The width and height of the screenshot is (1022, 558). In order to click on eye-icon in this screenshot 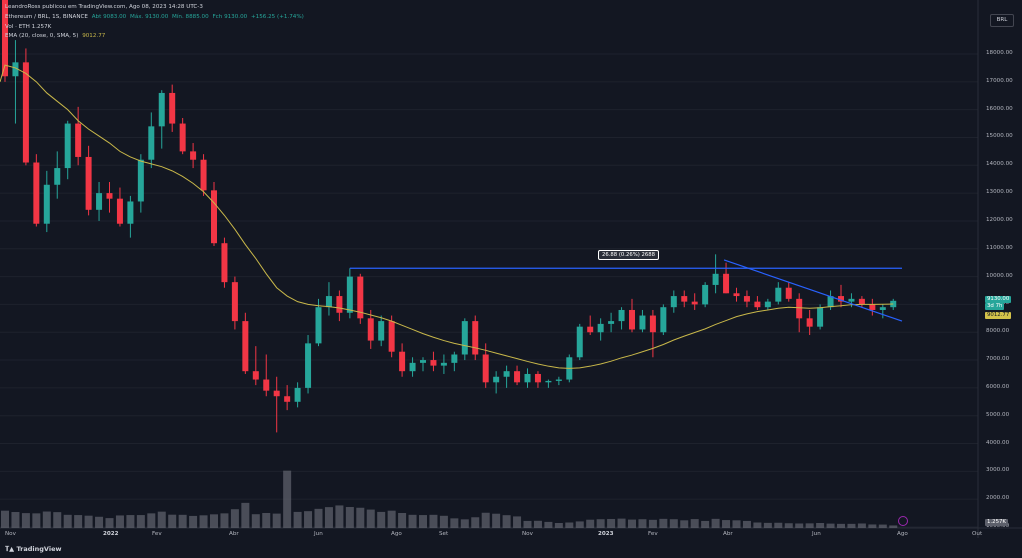, I will do `click(903, 521)`.